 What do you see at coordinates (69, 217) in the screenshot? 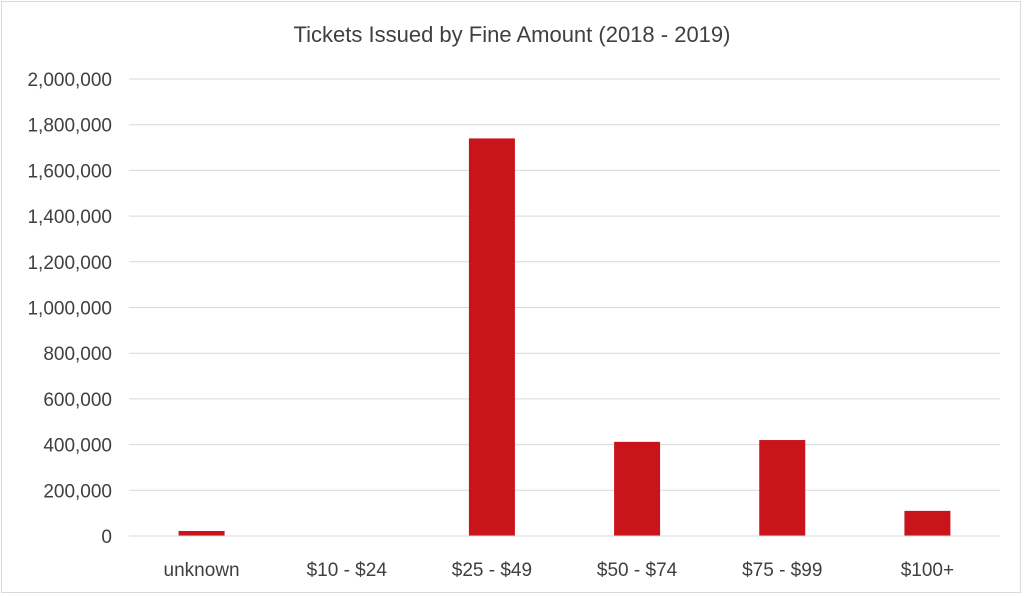
I see `y-tick-label: 1,400,000` at bounding box center [69, 217].